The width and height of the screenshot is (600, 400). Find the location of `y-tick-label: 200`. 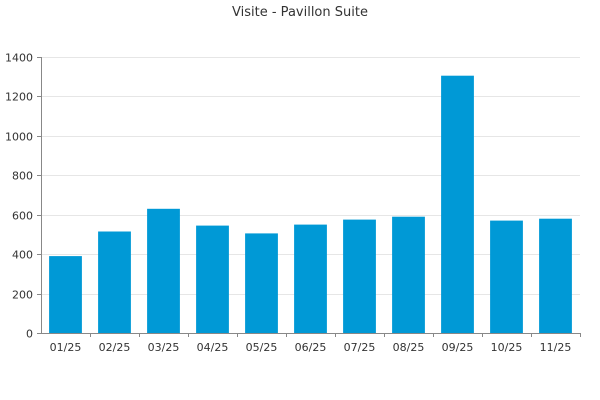

y-tick-label: 200 is located at coordinates (22, 295).